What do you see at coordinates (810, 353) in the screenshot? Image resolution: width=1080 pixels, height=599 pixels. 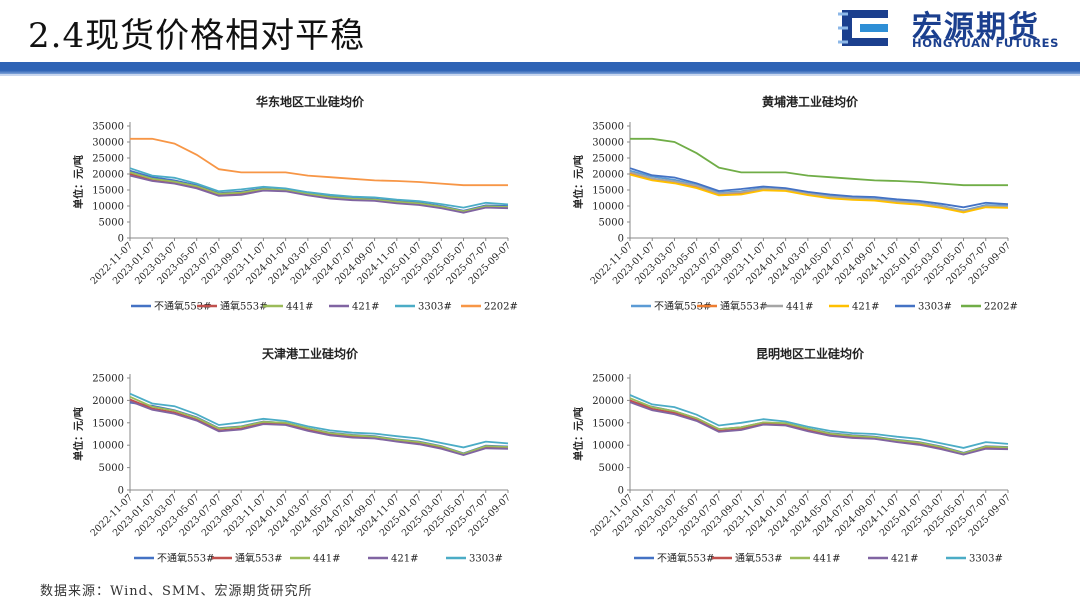 I see `chart-title: 昆明地区工业硅均价` at bounding box center [810, 353].